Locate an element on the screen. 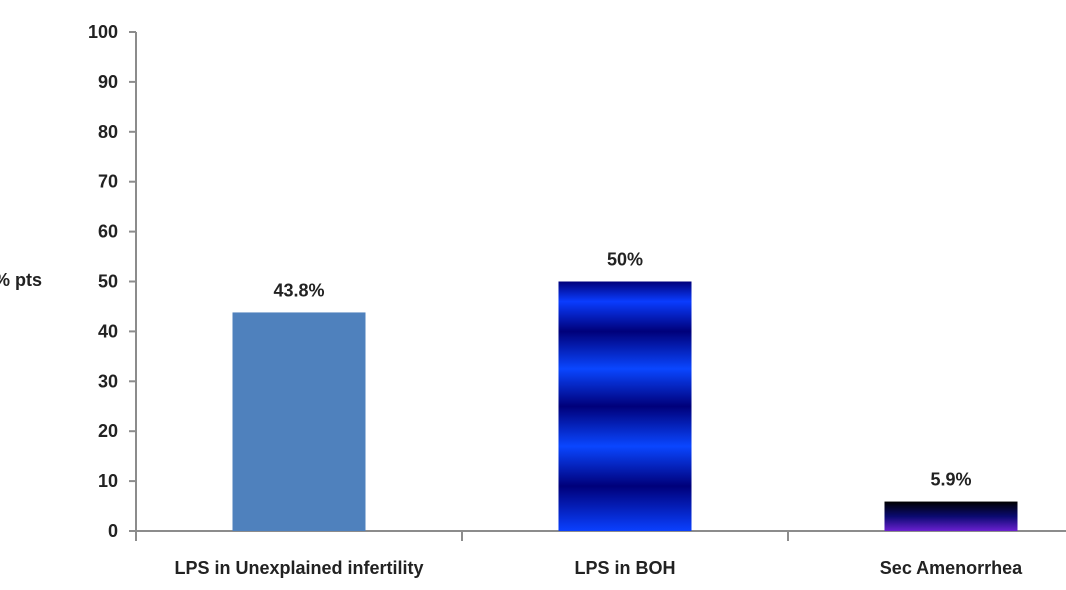 The image size is (1066, 590). data-label: 43.8% is located at coordinates (298, 290).